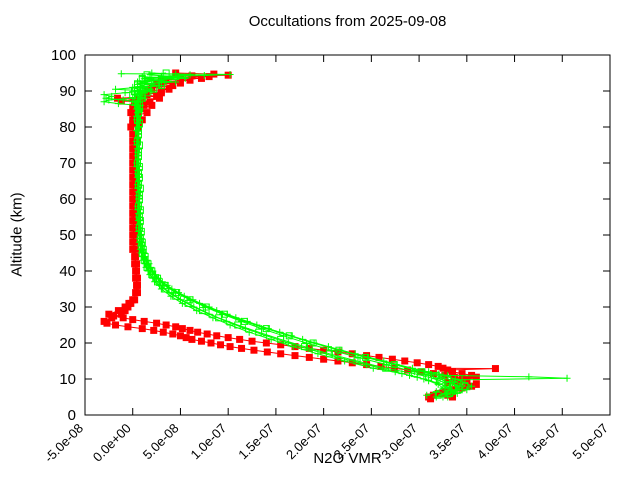  What do you see at coordinates (543, 442) in the screenshot?
I see `x-tick-label: 4.5e-07` at bounding box center [543, 442].